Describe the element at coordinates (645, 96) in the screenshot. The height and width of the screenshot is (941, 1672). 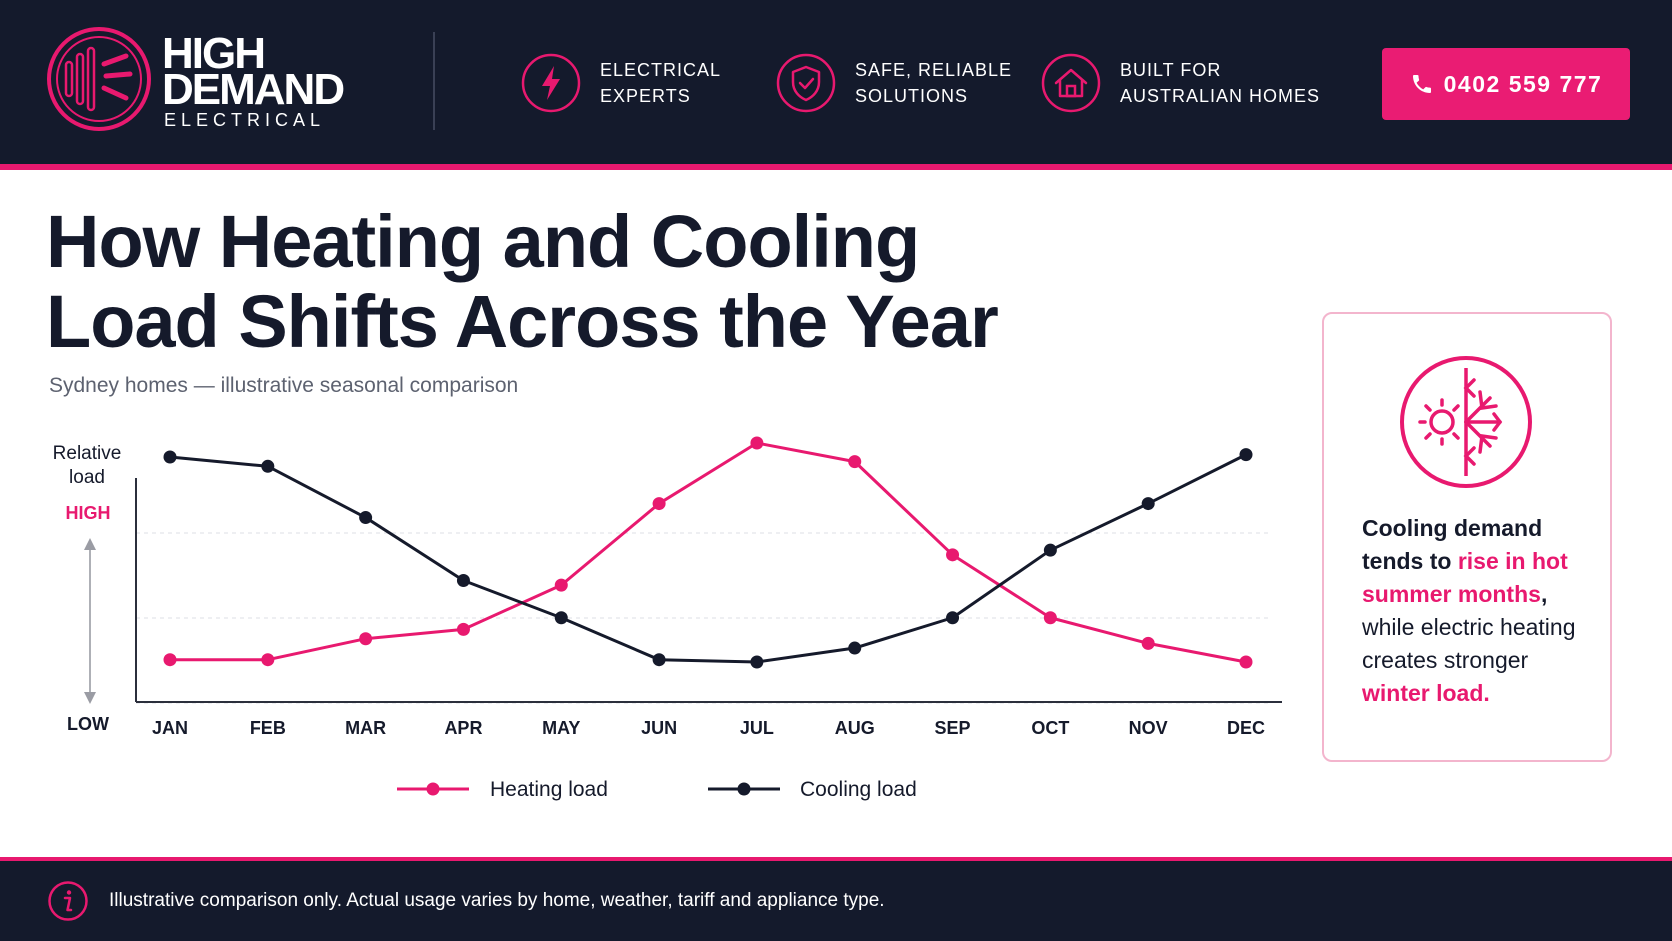
I see `feature-1-line2: EXPERTS` at that location.